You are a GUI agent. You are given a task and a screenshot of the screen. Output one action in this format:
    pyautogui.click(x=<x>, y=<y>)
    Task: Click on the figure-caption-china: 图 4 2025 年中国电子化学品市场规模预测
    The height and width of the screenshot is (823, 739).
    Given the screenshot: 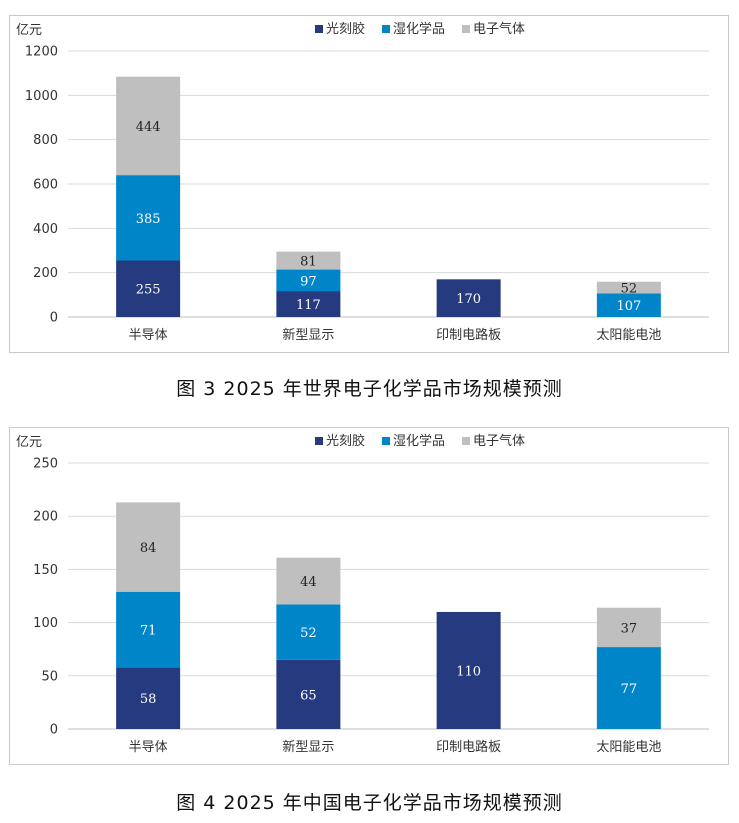 What is the action you would take?
    pyautogui.click(x=369, y=803)
    